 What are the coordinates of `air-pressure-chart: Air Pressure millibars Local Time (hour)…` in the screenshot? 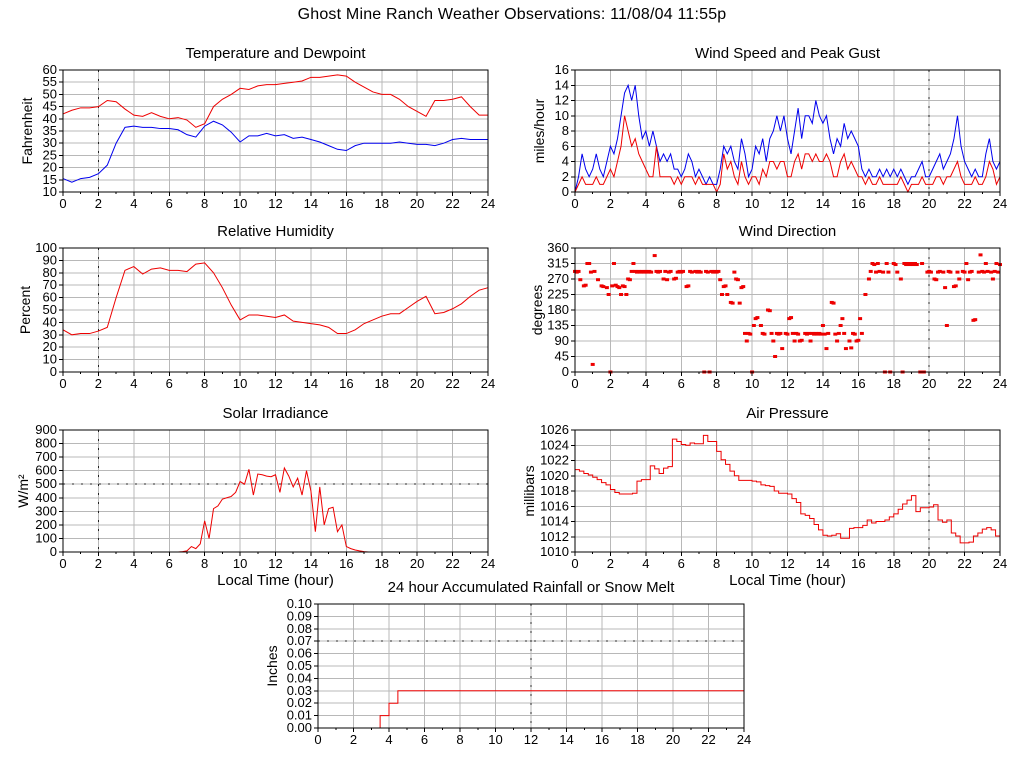 It's located at (764, 497).